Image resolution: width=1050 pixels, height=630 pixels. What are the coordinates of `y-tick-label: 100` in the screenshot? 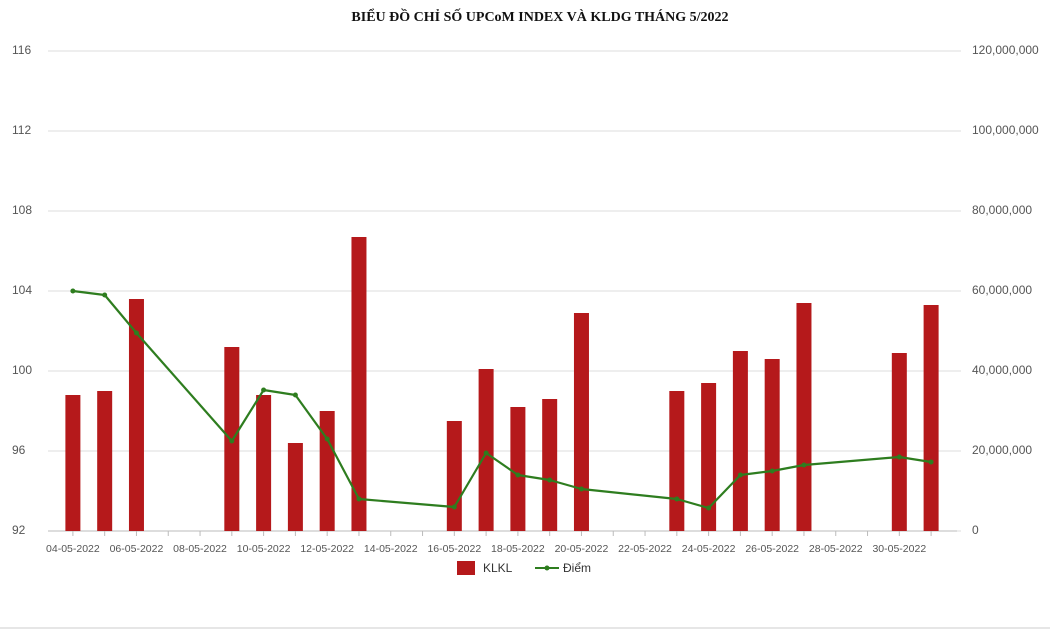 It's located at (22, 370).